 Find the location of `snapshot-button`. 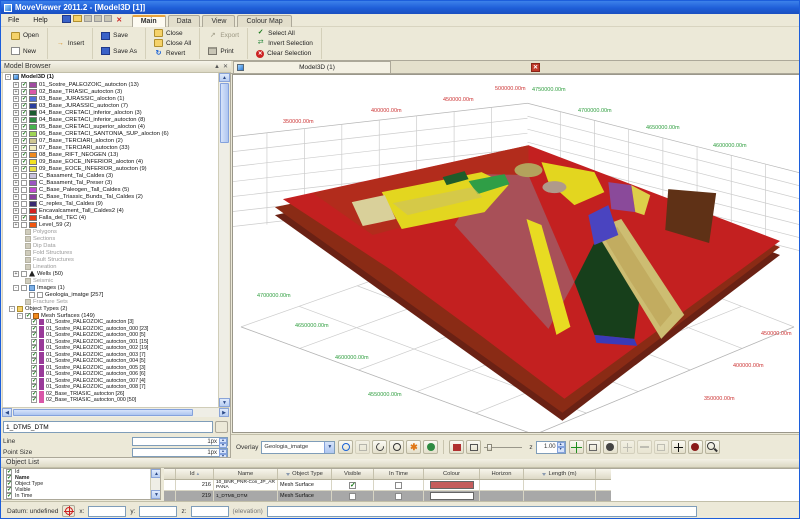

snapshot-button is located at coordinates (457, 447).